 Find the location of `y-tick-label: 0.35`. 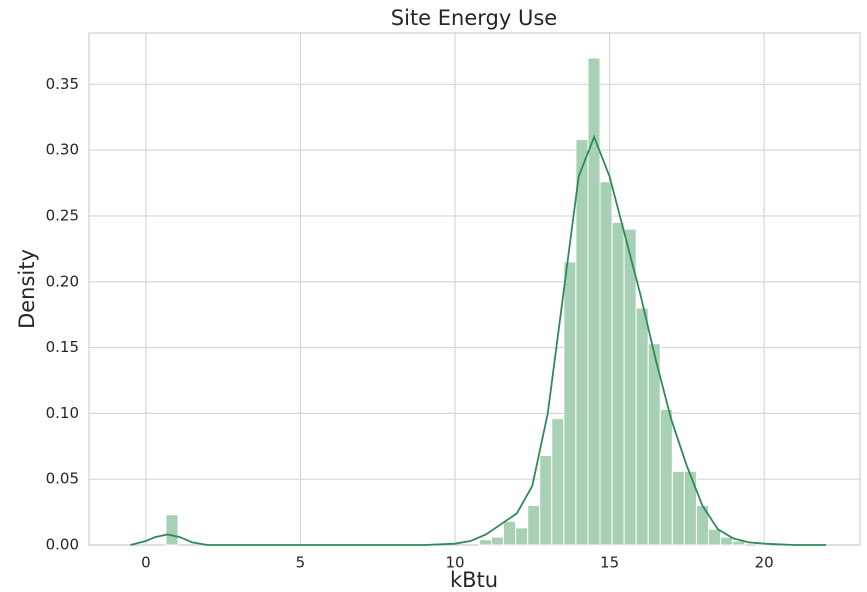

y-tick-label: 0.35 is located at coordinates (62, 84).